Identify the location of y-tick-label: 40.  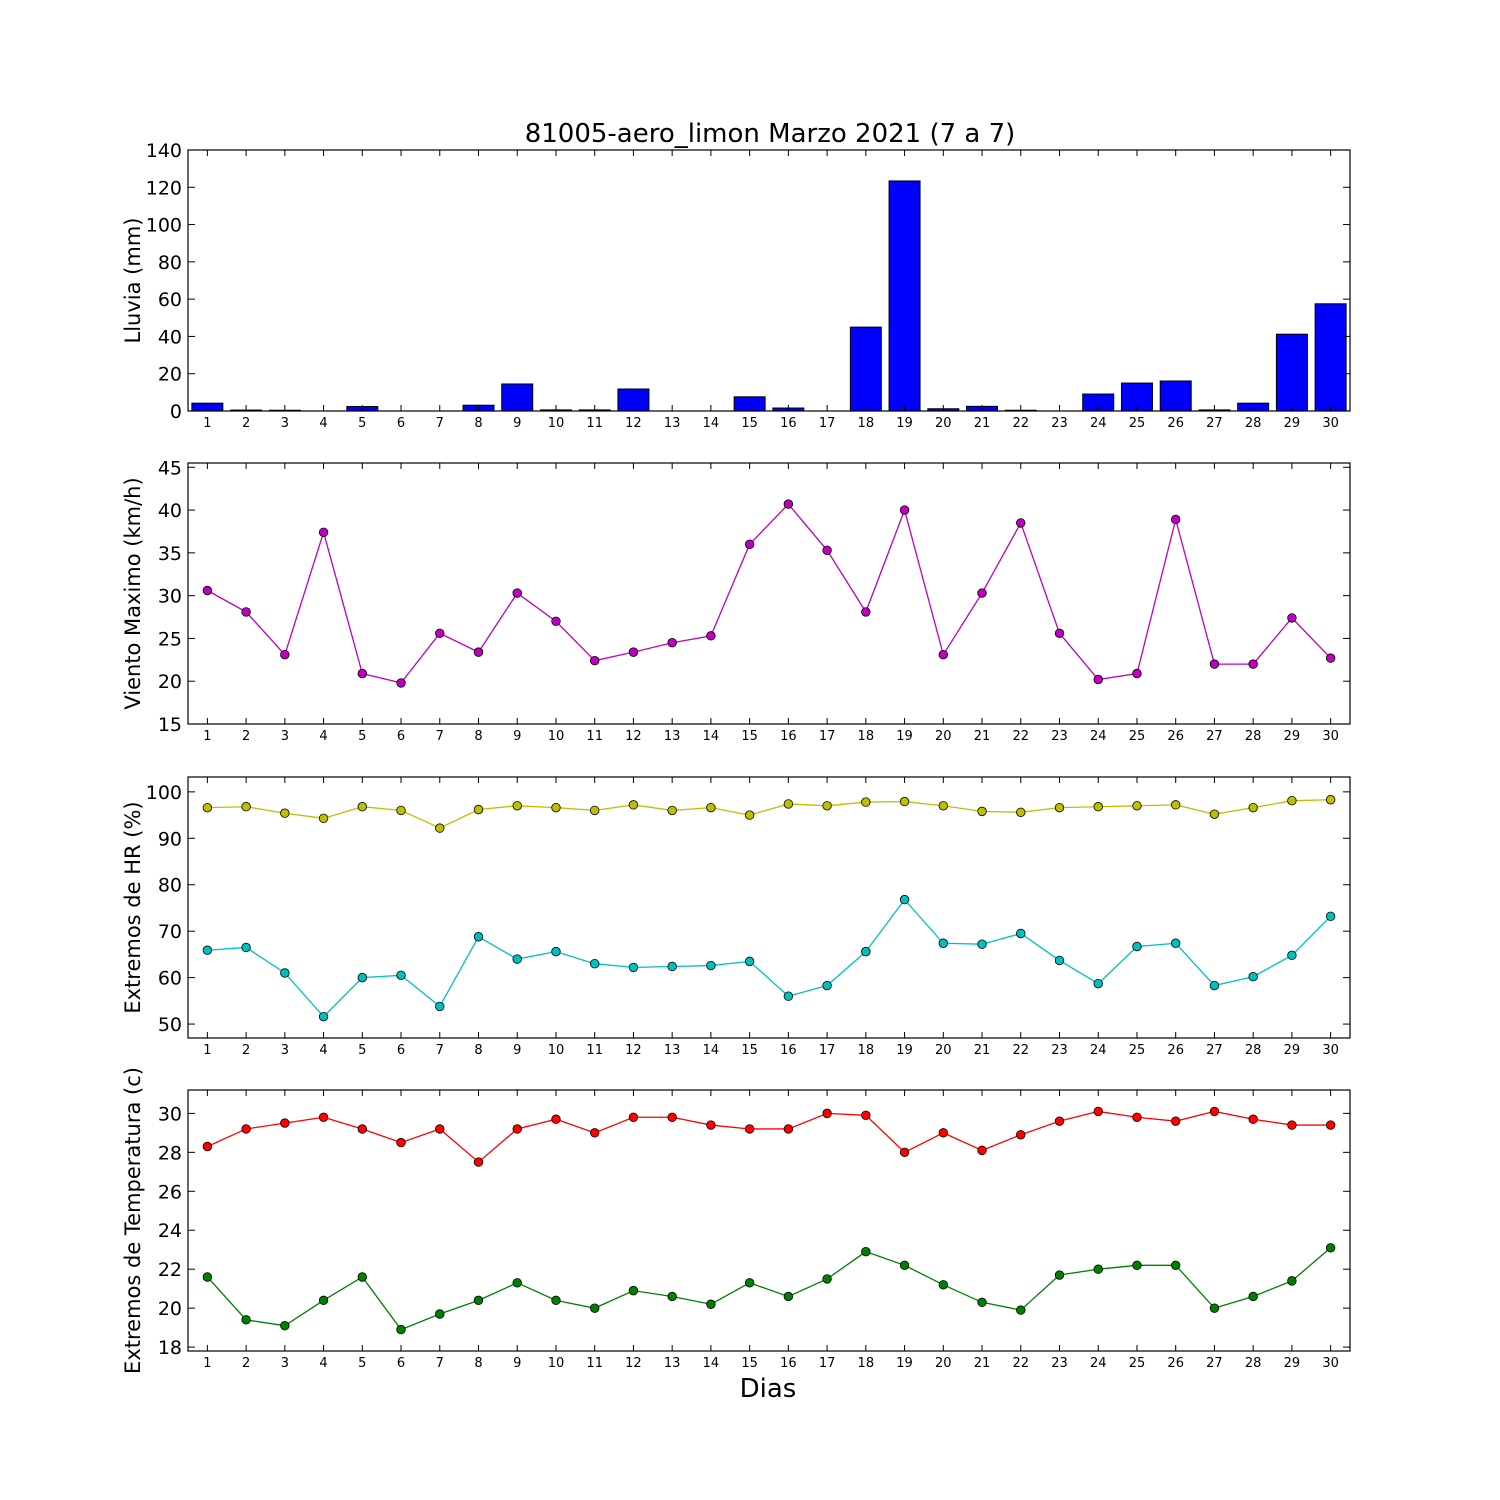
(170, 337).